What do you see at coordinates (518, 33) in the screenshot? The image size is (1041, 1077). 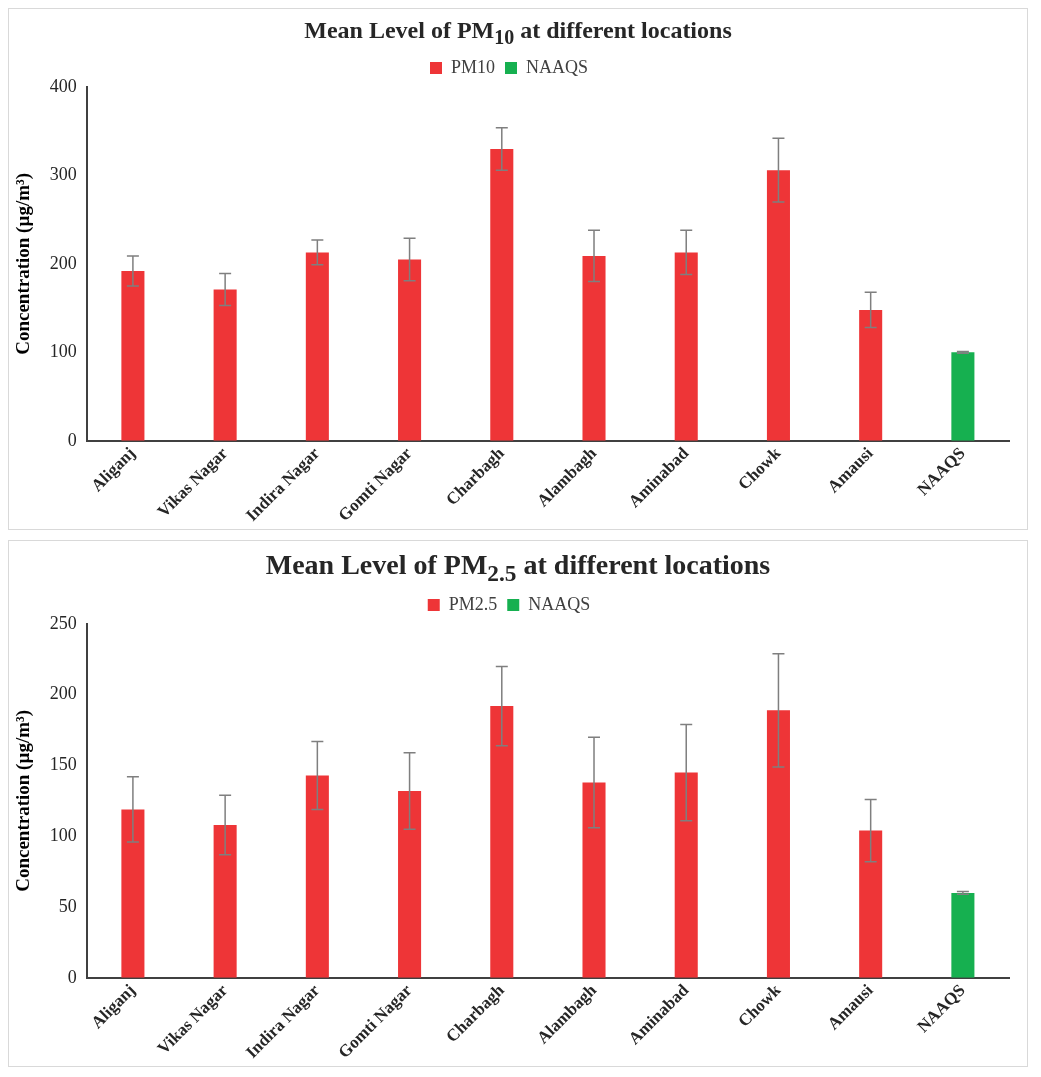 I see `chart-title: Mean Level of PM$_{10}$ at different locations` at bounding box center [518, 33].